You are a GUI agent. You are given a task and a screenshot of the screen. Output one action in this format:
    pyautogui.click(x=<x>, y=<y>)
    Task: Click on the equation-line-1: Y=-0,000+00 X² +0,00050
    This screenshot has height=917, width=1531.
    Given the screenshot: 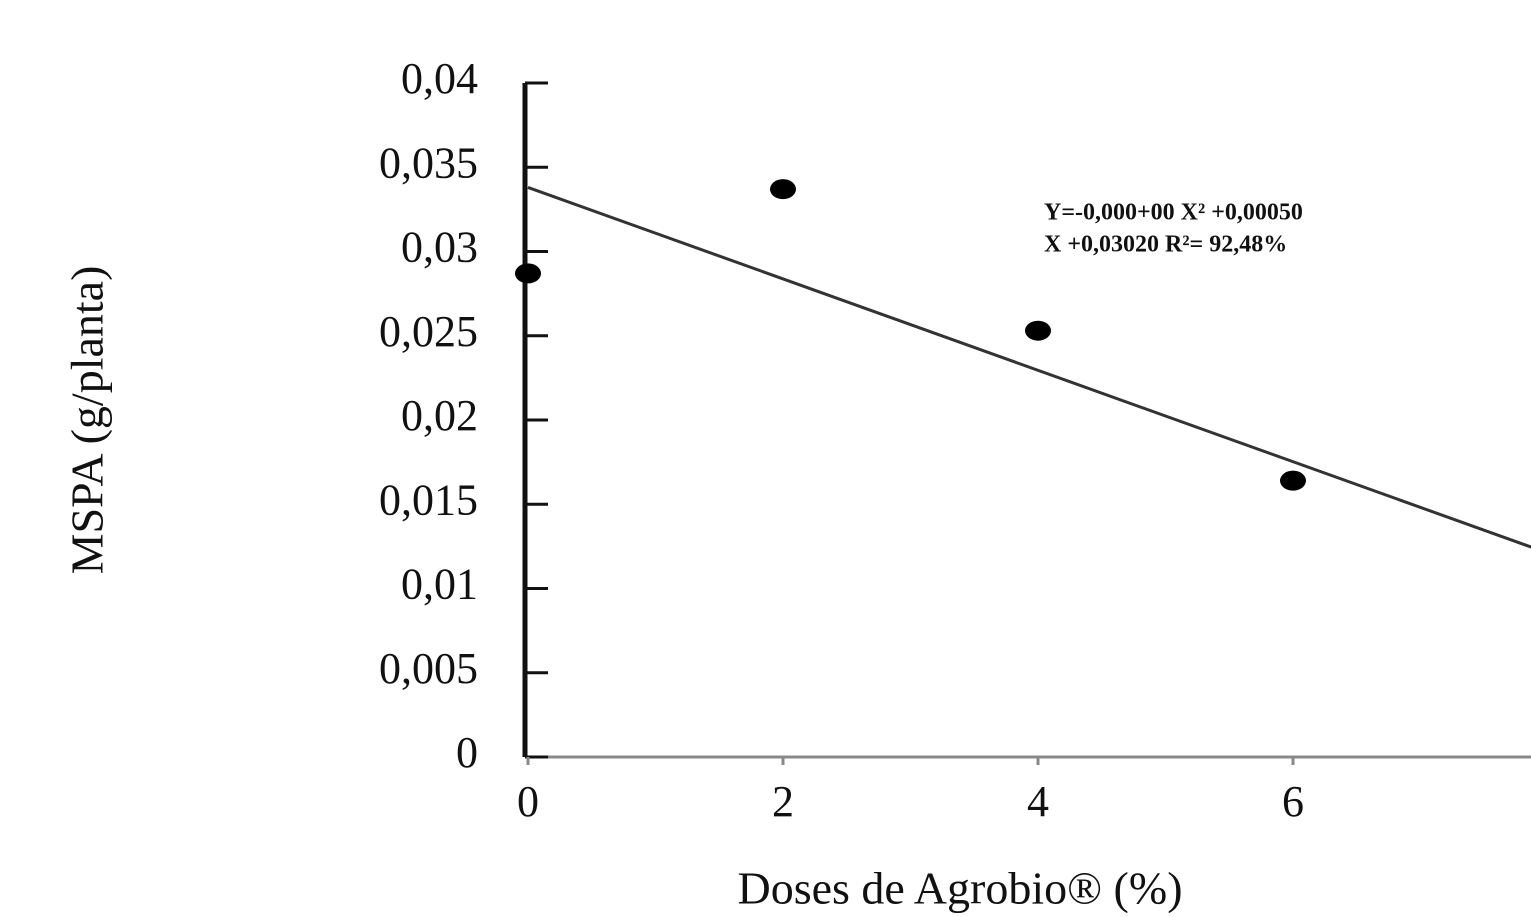 What is the action you would take?
    pyautogui.click(x=1173, y=213)
    